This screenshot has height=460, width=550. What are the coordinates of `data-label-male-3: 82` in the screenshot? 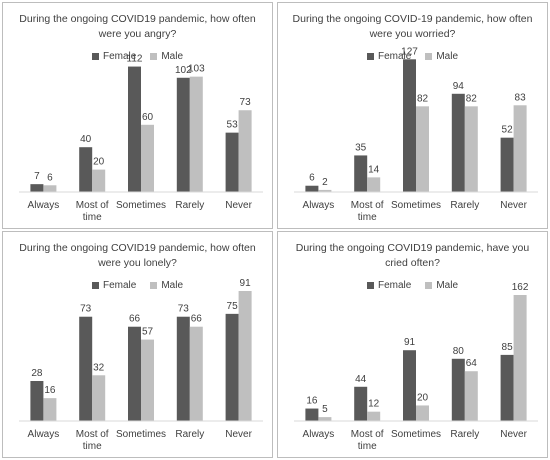 It's located at (472, 98).